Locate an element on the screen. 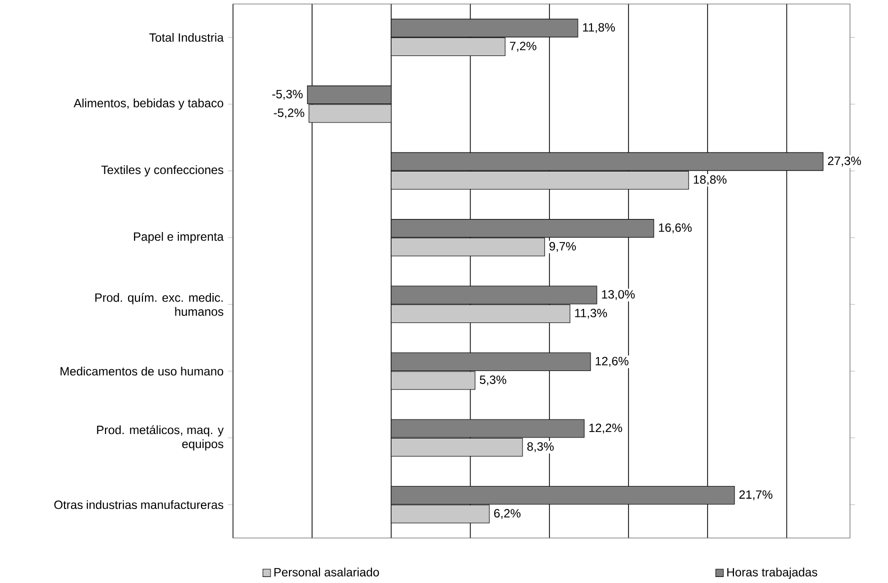 Image resolution: width=888 pixels, height=583 pixels. y-tick-label: Textiles y confecciones is located at coordinates (162, 170).